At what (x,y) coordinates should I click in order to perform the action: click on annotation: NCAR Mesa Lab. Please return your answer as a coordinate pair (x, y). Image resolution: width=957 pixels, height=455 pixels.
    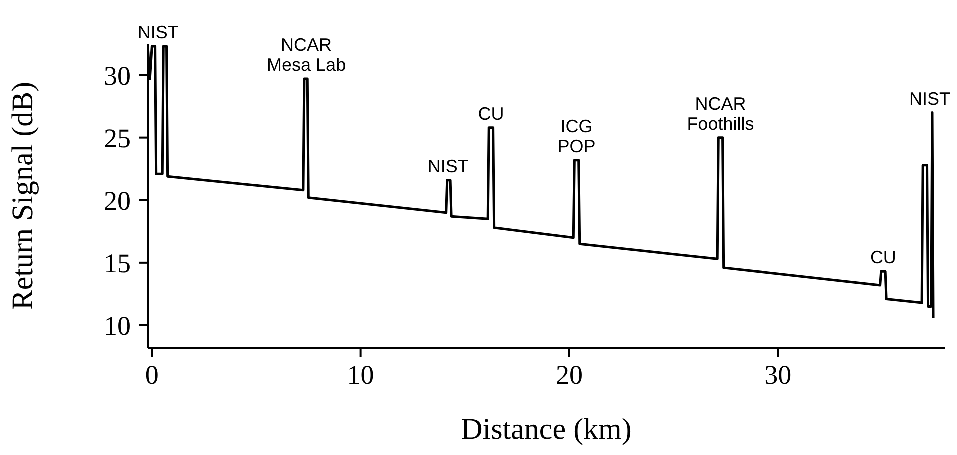
    Looking at the image, I should click on (306, 55).